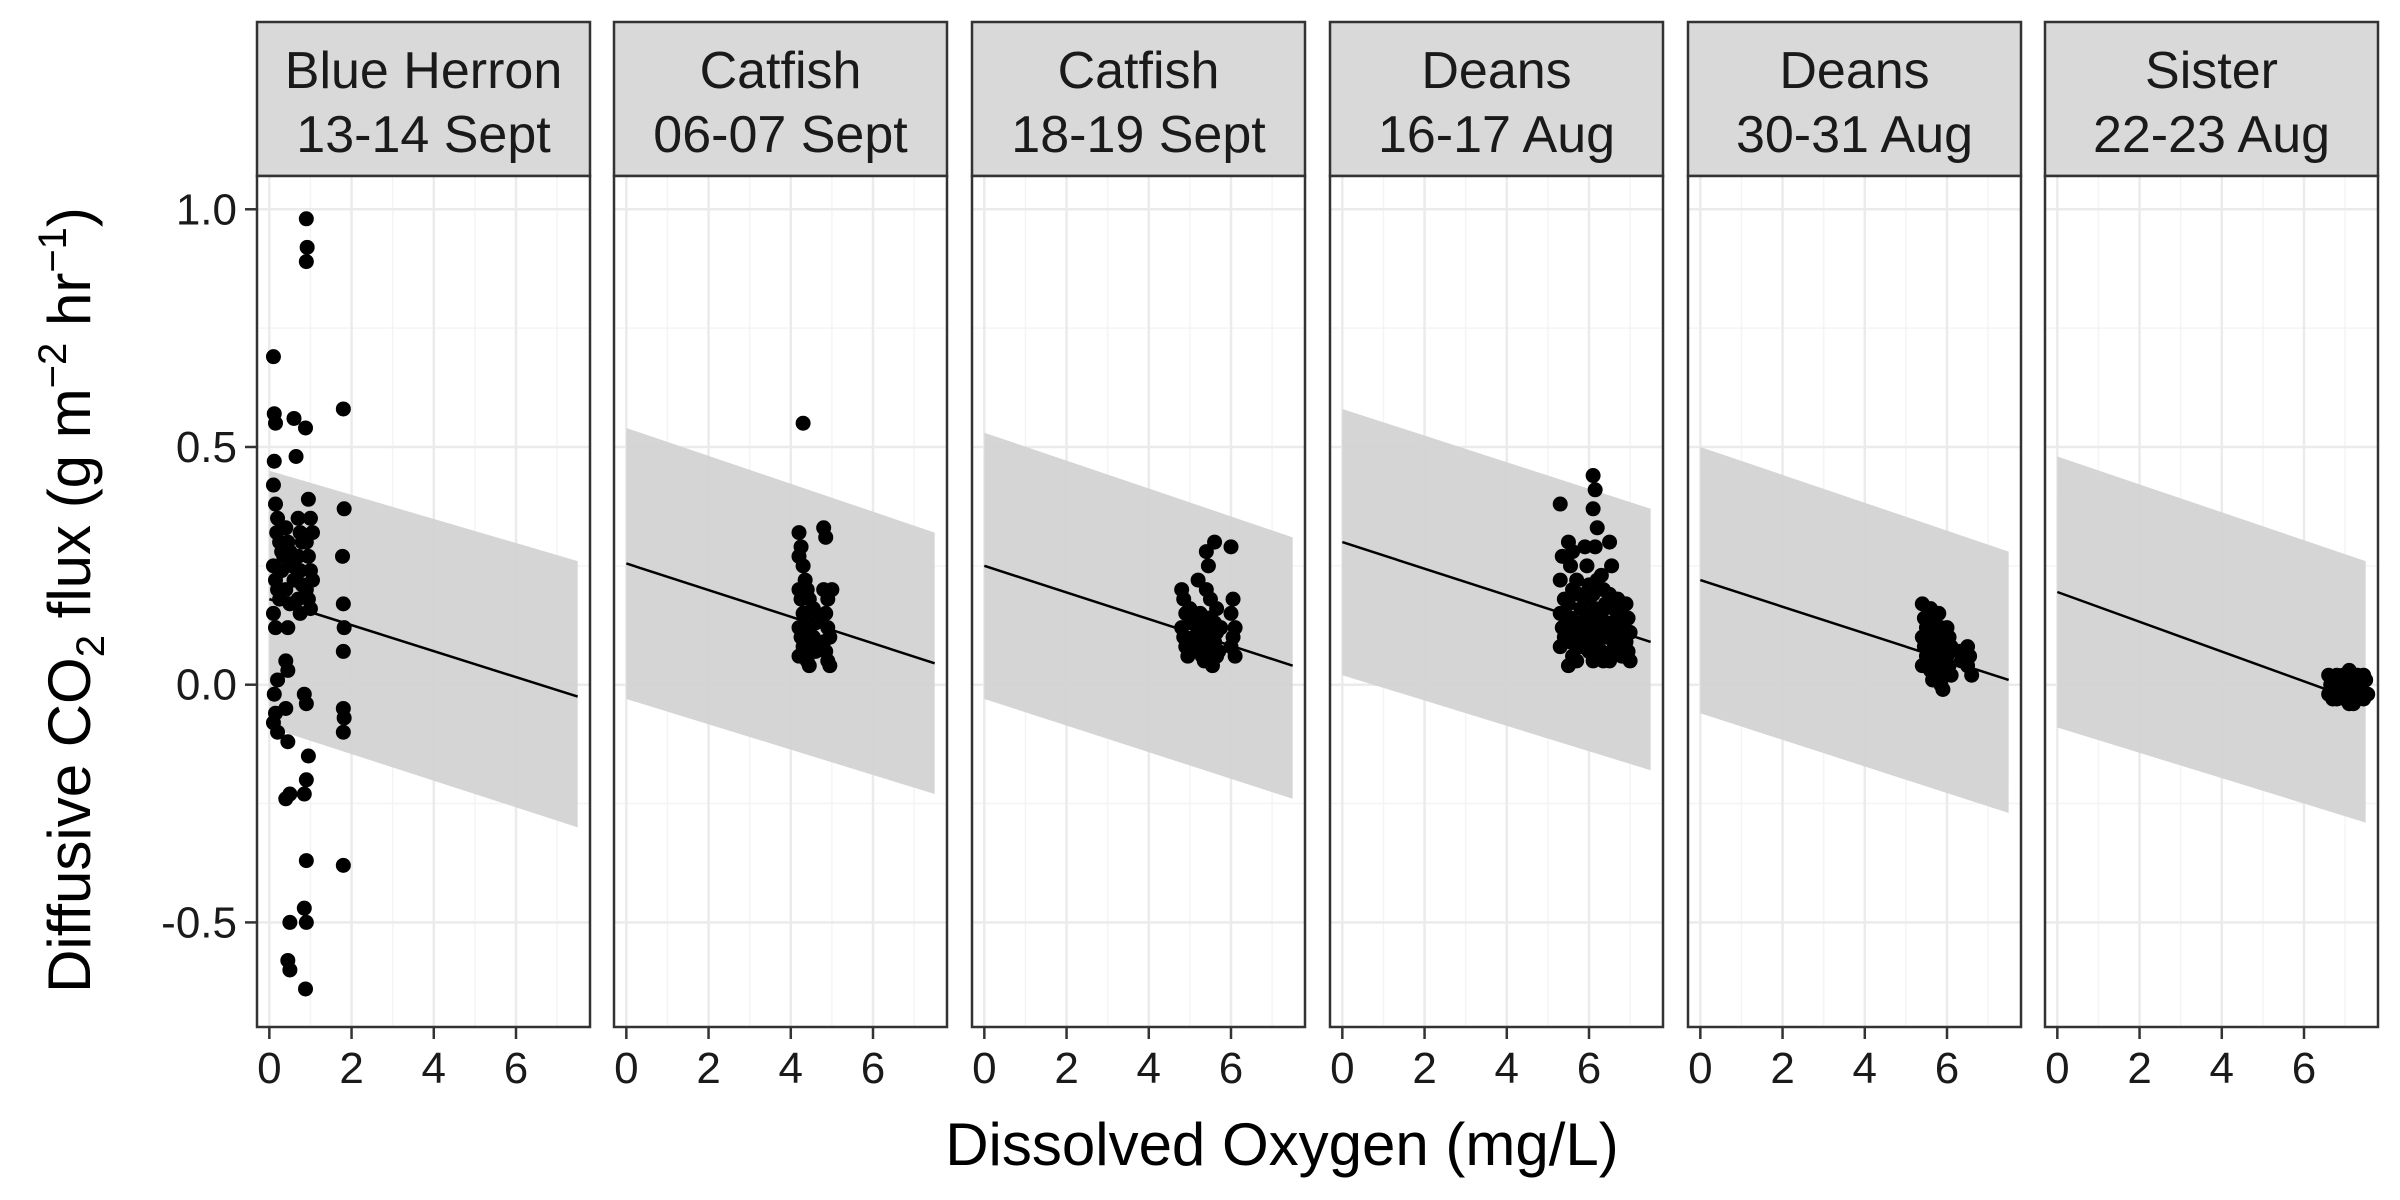 This screenshot has width=2400, height=1200. I want to click on strip-label-site: Deans, so click(1854, 71).